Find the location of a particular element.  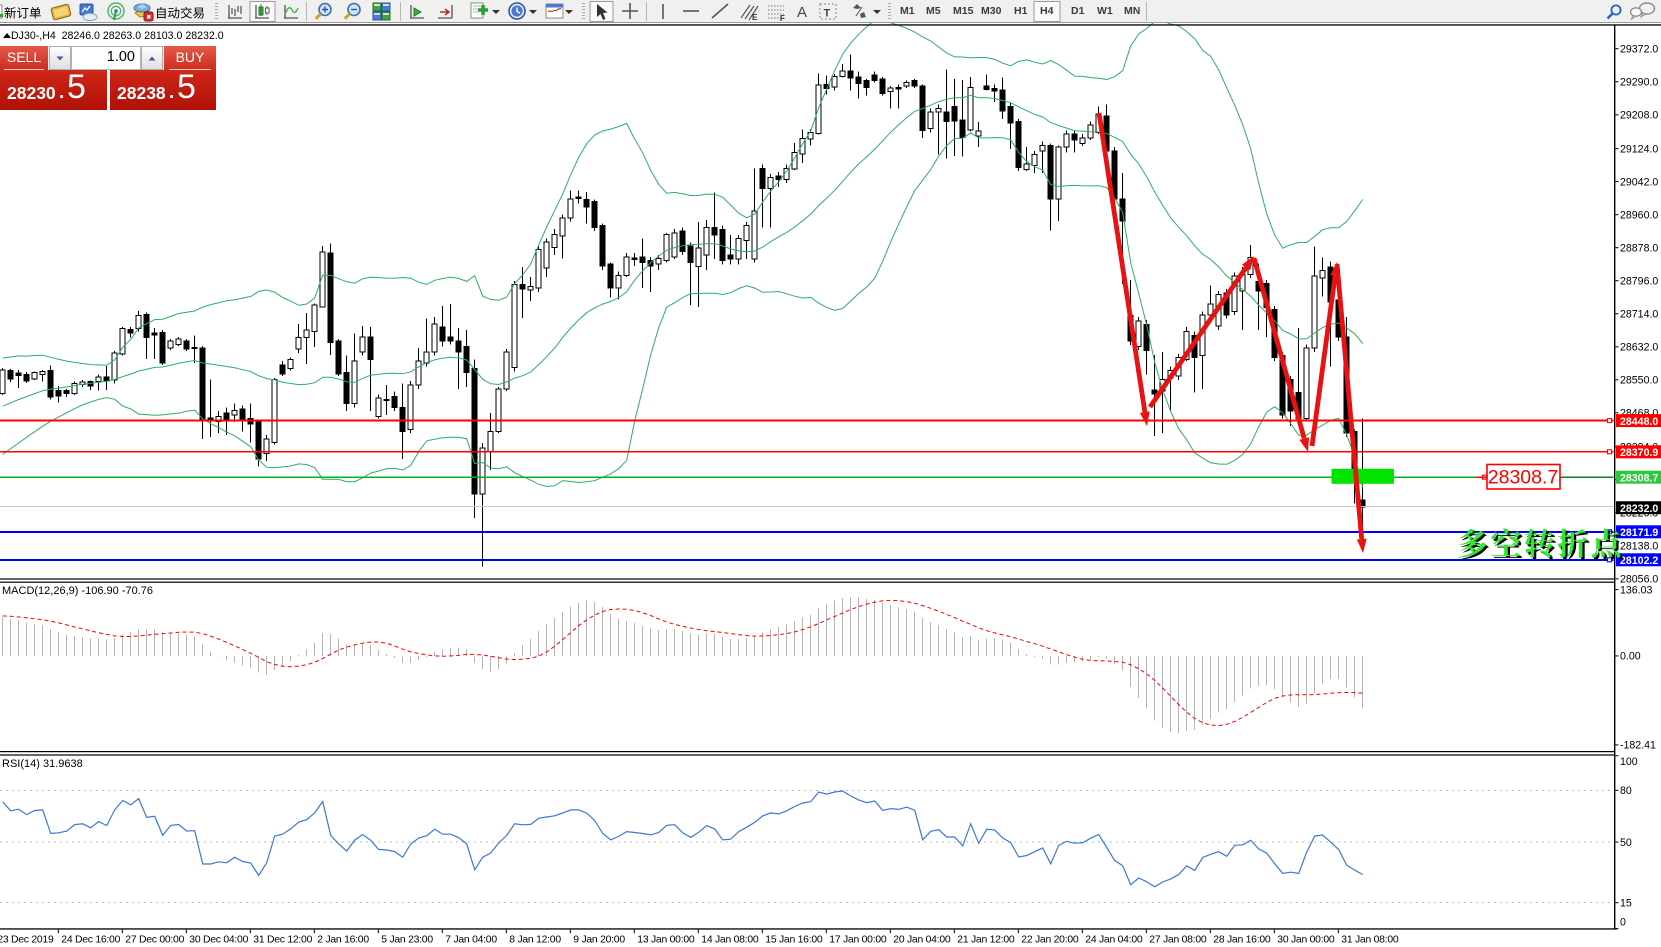

svg-text: 29124.0 is located at coordinates (1639, 149).